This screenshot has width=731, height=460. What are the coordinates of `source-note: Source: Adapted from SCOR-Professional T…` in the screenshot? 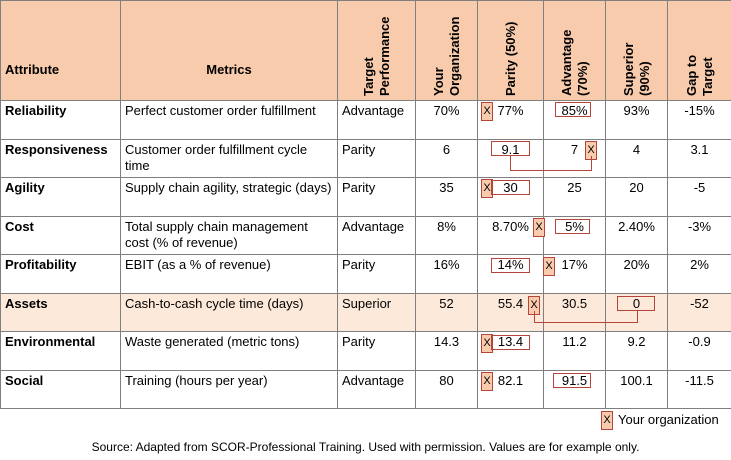 It's located at (365, 447).